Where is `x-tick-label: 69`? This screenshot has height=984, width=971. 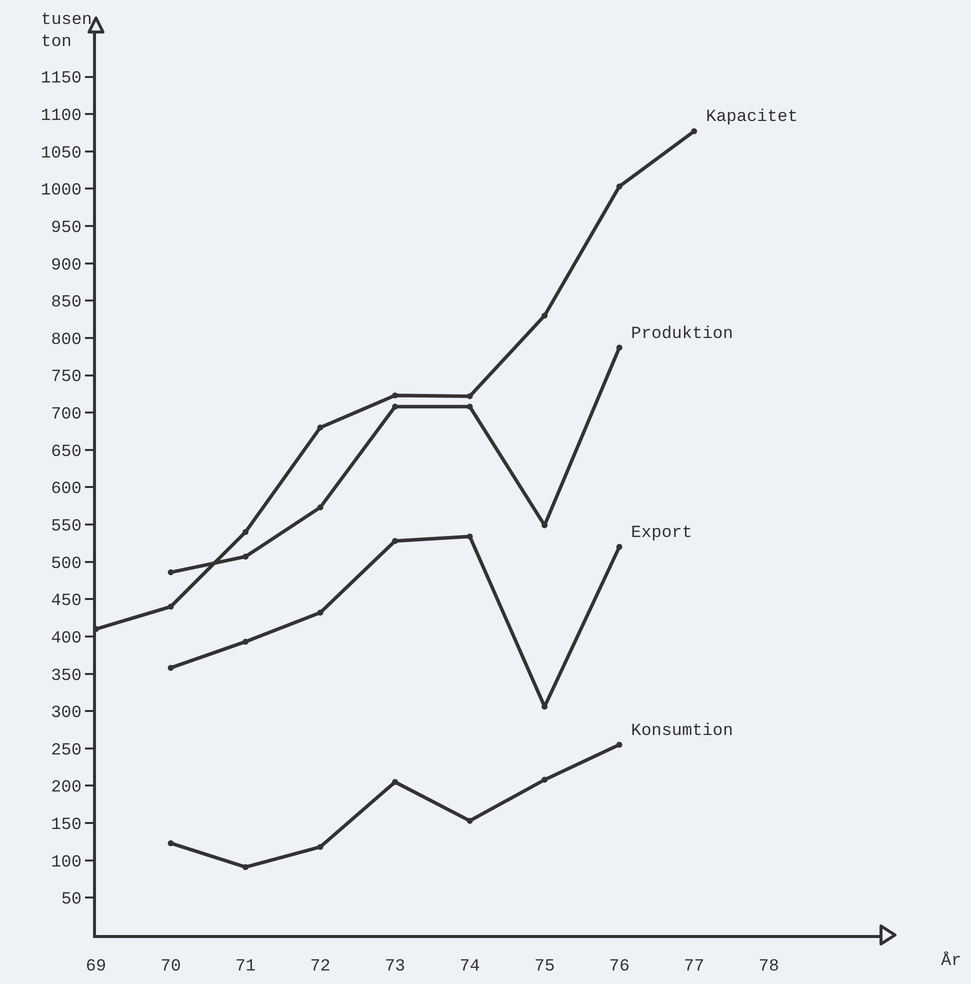
x-tick-label: 69 is located at coordinates (96, 966).